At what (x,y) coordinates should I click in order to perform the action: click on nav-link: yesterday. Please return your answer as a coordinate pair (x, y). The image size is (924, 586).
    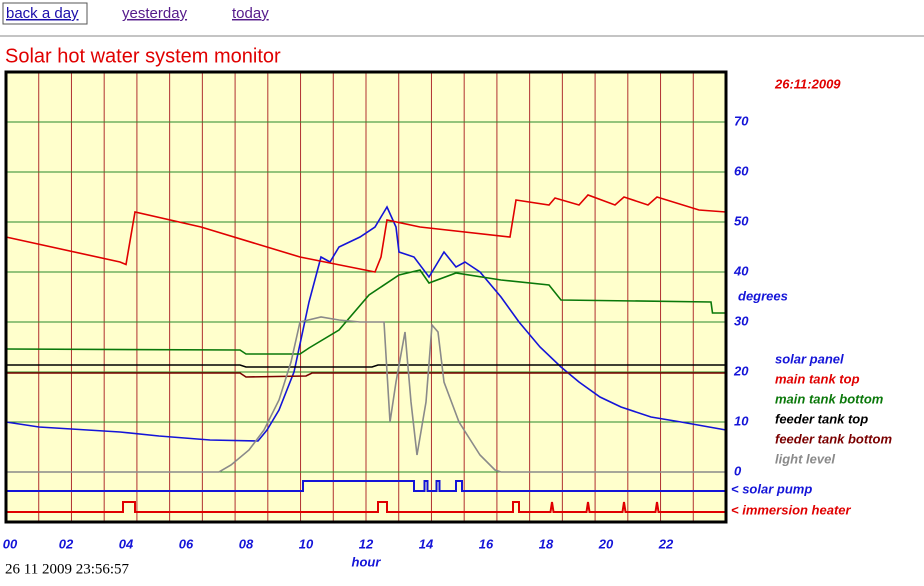
    Looking at the image, I should click on (155, 13).